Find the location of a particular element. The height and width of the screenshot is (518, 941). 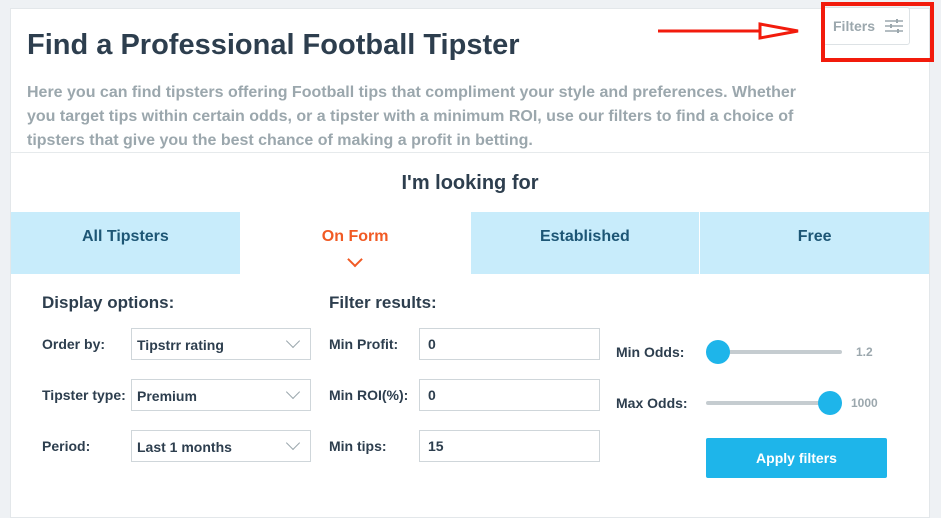

period-label: Period: is located at coordinates (66, 446).